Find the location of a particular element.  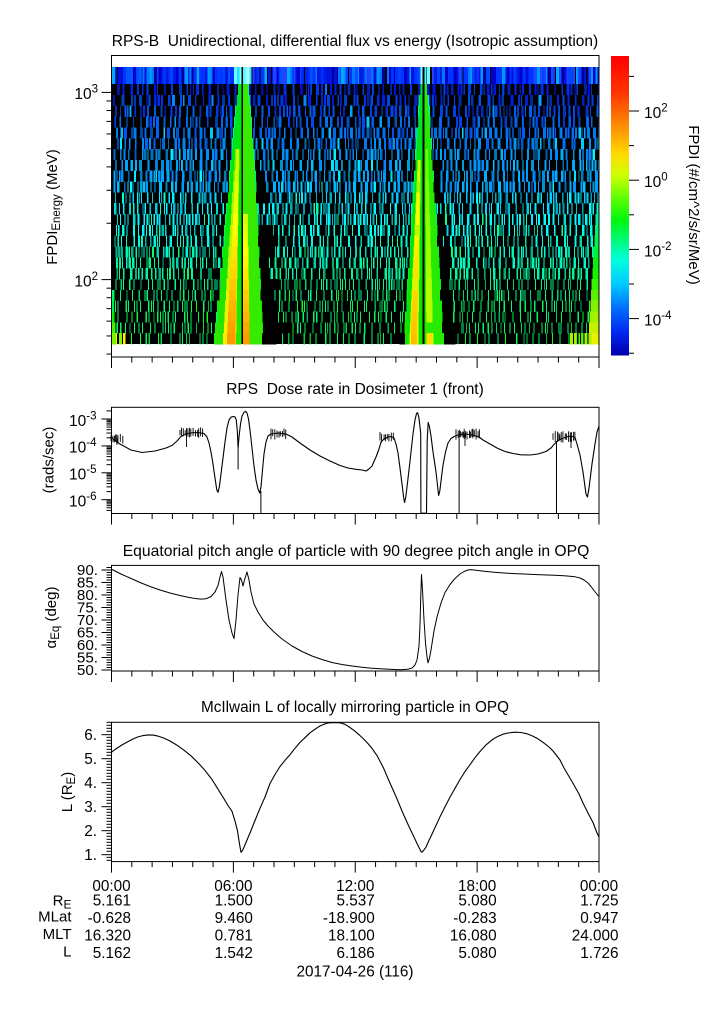

svg-text: 85. is located at coordinates (87, 583).